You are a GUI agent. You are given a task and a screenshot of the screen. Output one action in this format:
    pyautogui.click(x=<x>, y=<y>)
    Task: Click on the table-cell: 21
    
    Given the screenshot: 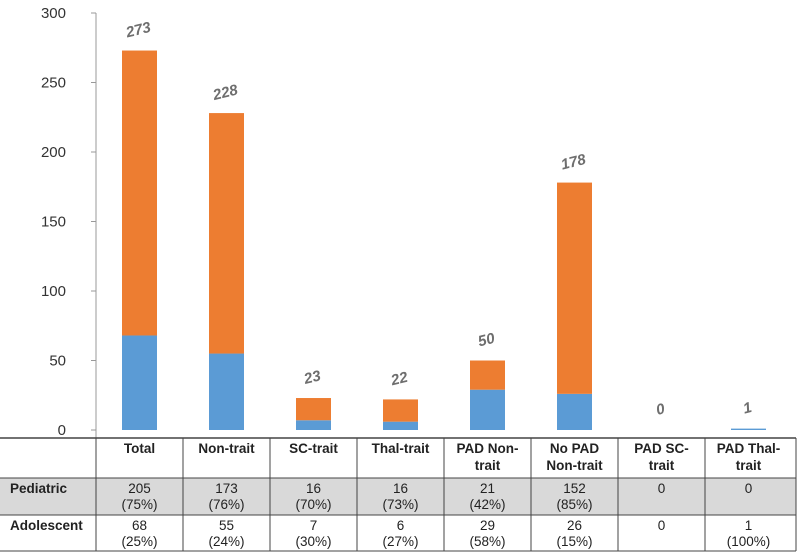 What is the action you would take?
    pyautogui.click(x=487, y=488)
    